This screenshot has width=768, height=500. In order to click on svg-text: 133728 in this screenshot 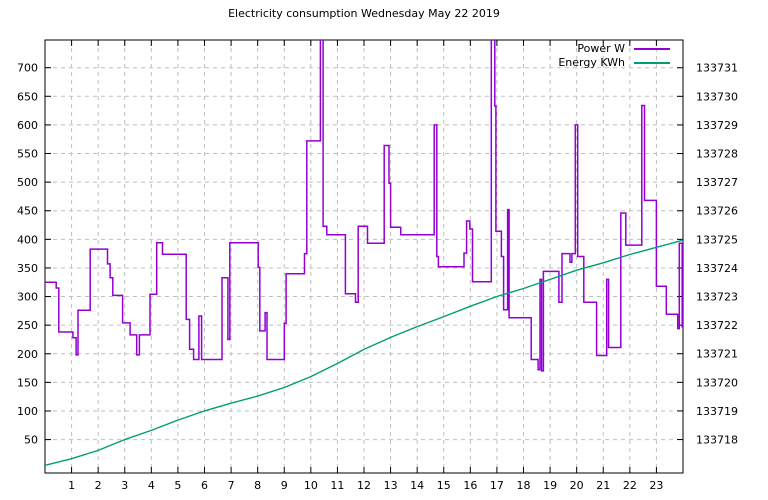, I will do `click(717, 154)`.